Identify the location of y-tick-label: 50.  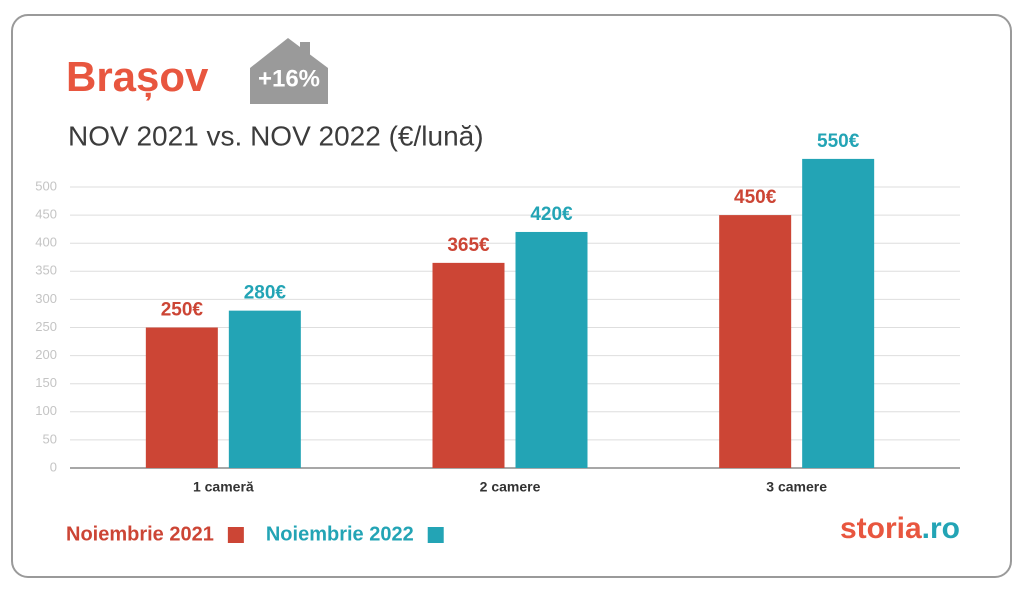
(50, 438).